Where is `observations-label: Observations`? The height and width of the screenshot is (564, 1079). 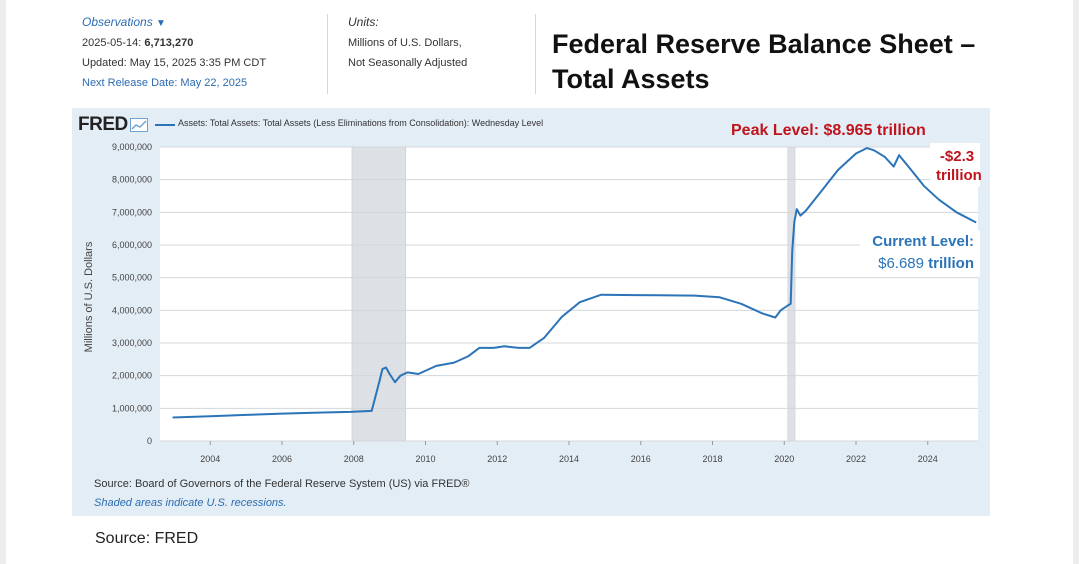 observations-label: Observations is located at coordinates (117, 22).